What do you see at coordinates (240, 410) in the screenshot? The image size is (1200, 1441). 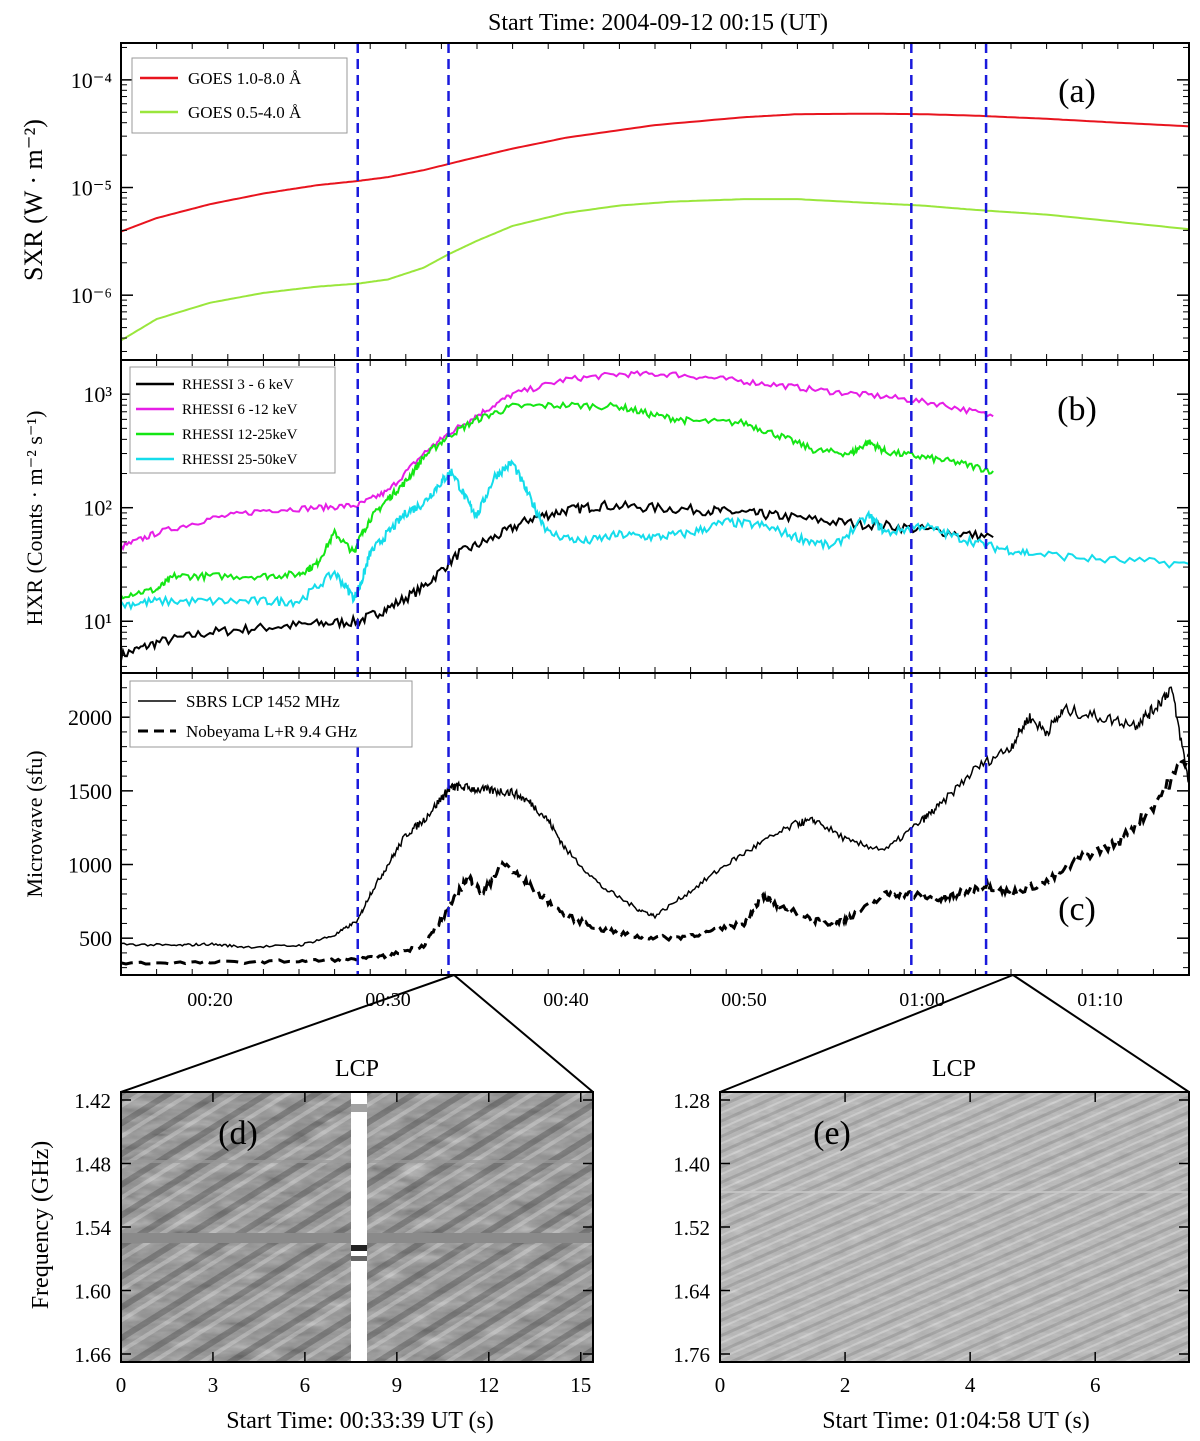 I see `legend-b-entry-2: RHESSI 6 -12 keV` at bounding box center [240, 410].